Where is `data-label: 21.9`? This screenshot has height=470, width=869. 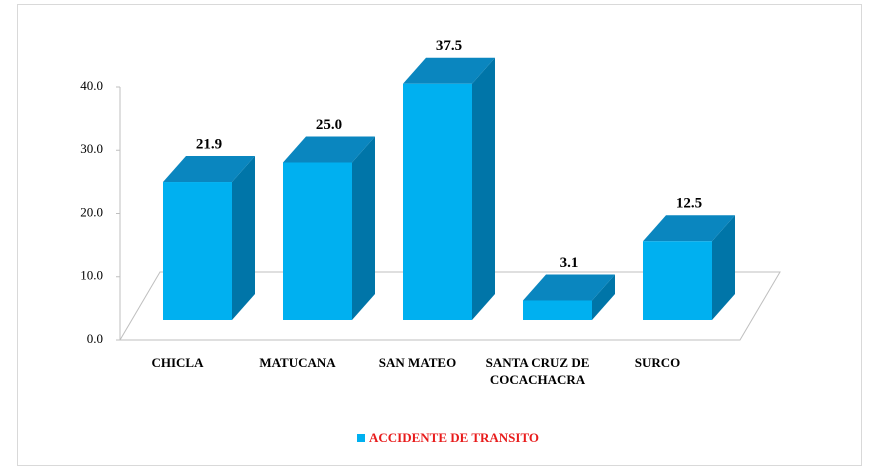
data-label: 21.9 is located at coordinates (209, 144).